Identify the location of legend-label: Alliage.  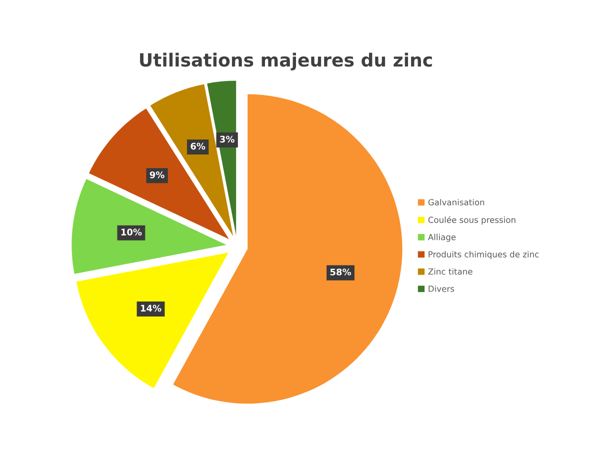
(442, 238).